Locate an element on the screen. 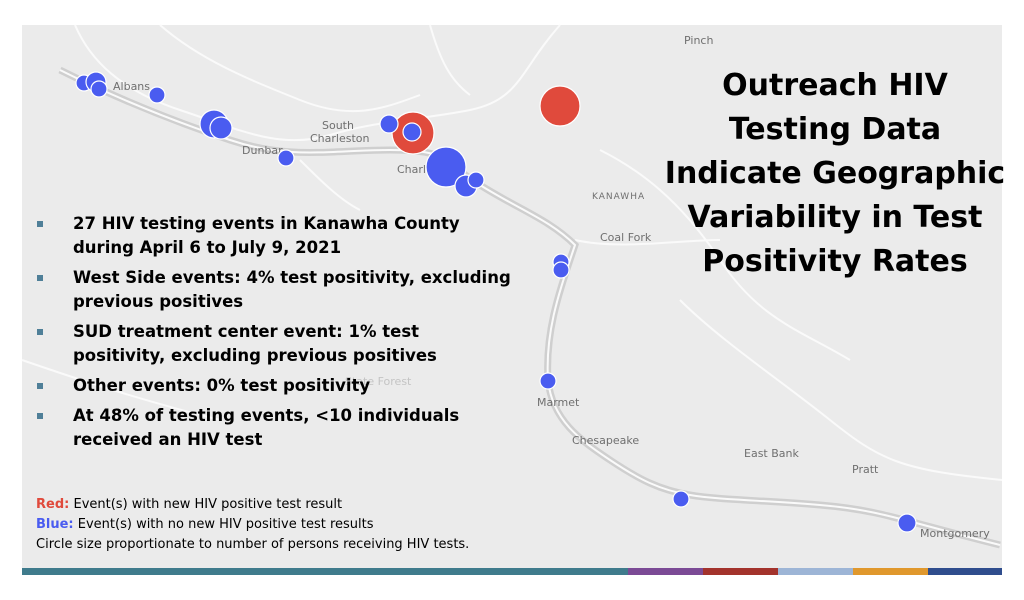 The height and width of the screenshot is (600, 1024). place-label: South is located at coordinates (338, 125).